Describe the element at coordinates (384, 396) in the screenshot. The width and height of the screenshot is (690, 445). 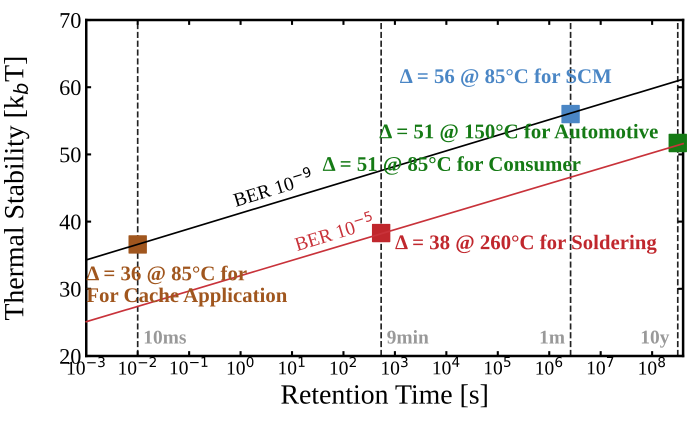
I see `x-axis-title: Retention Time [s]` at that location.